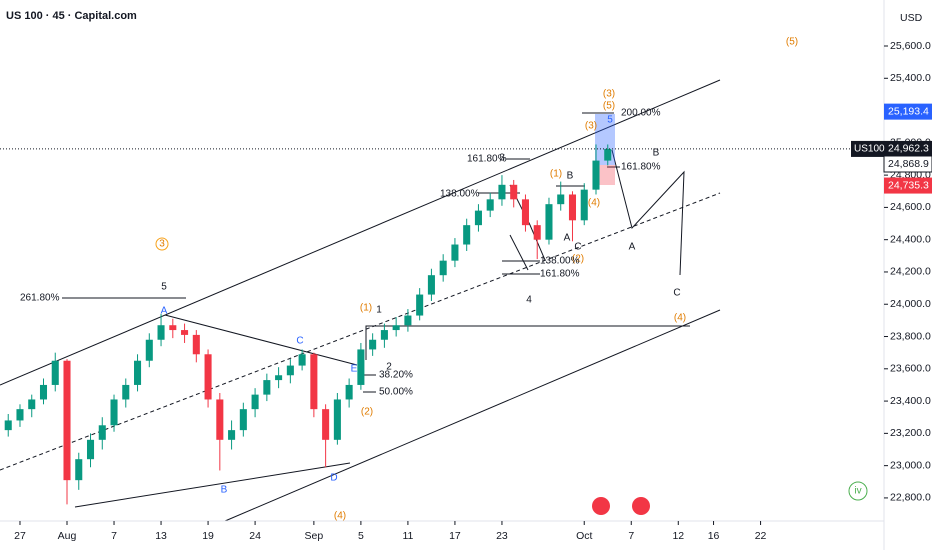 Image resolution: width=932 pixels, height=550 pixels. I want to click on x-tick-label: 23, so click(502, 536).